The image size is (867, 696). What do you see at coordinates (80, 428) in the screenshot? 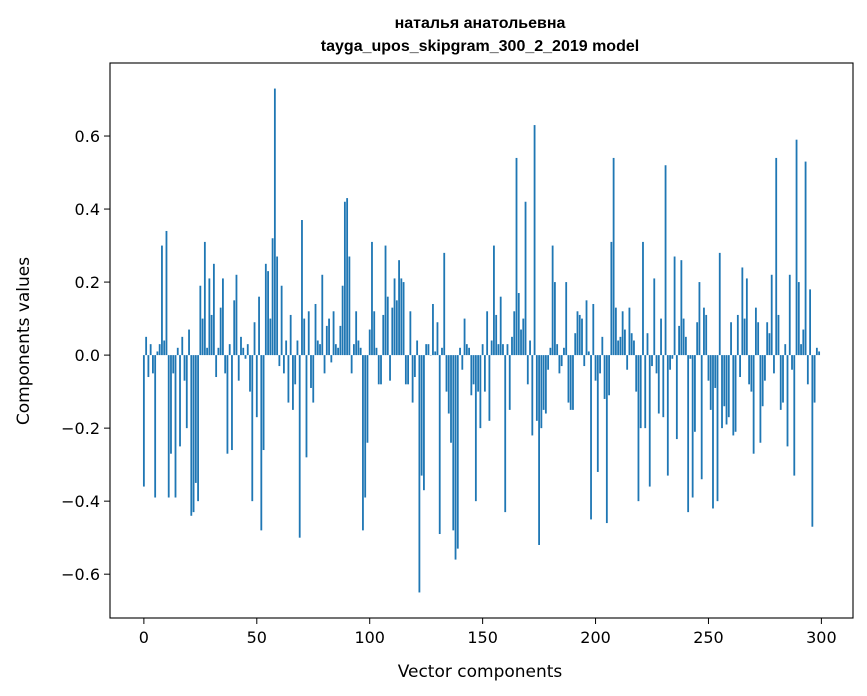
I see `y-tick-label-2: −0.2` at bounding box center [80, 428].